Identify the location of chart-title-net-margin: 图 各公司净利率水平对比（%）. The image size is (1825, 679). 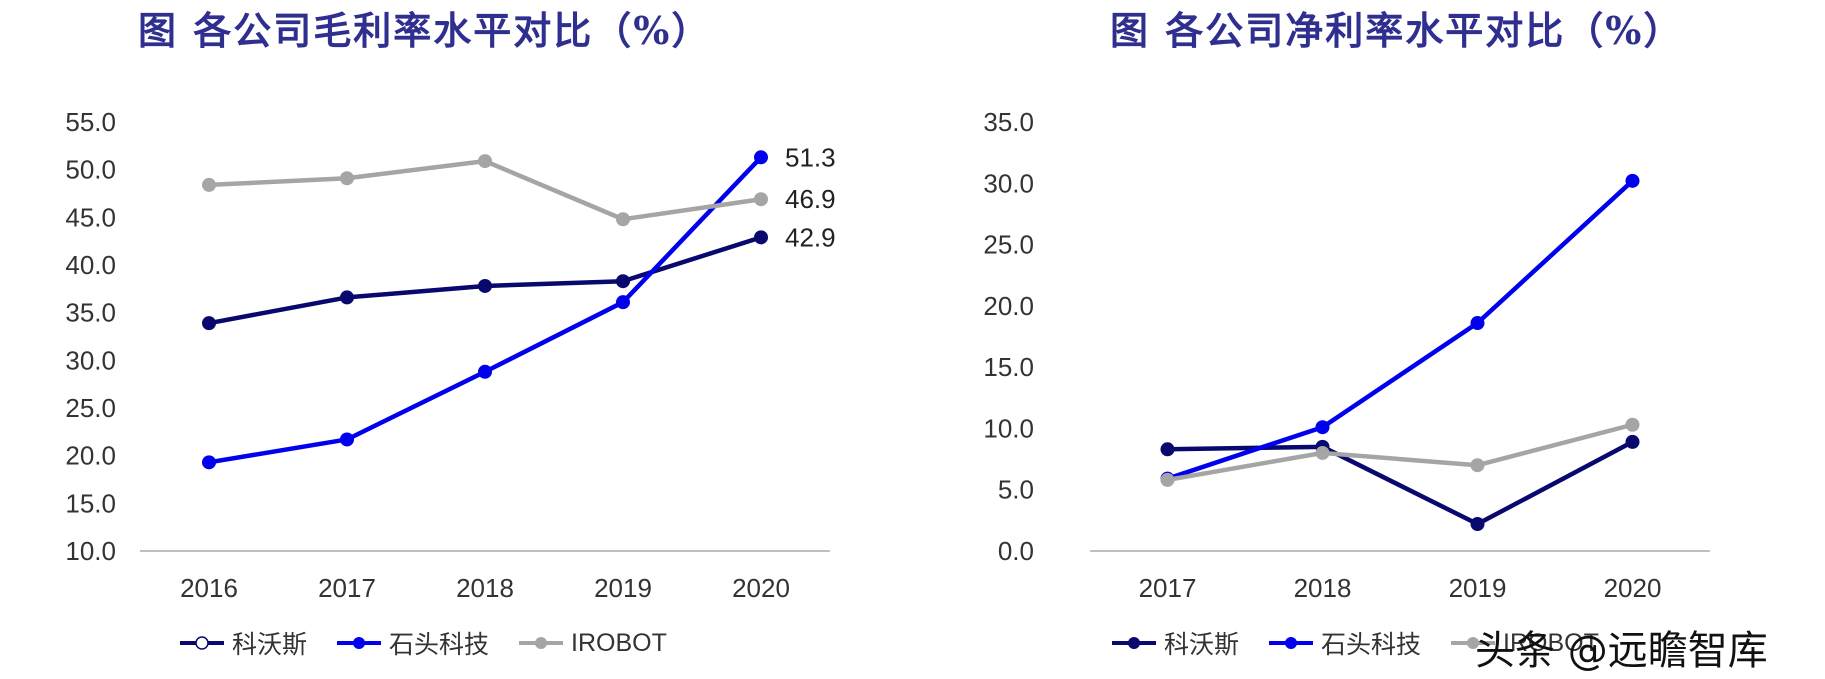
(1397, 30).